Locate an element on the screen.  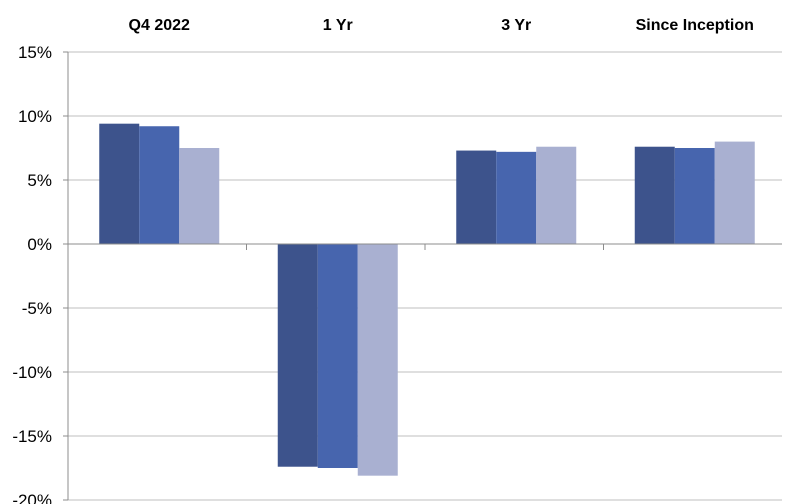
y-tick-label: -20% is located at coordinates (32, 497).